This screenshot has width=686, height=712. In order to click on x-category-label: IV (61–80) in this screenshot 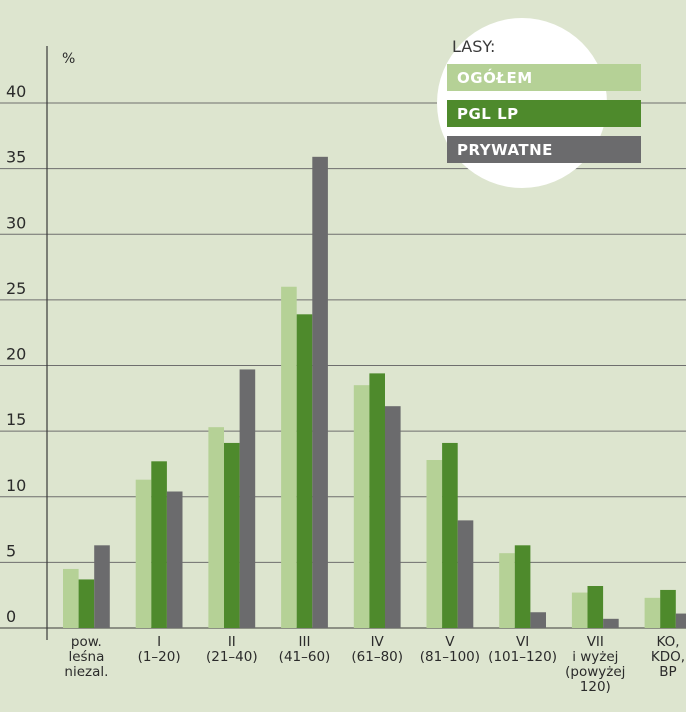, I will do `click(377, 649)`.